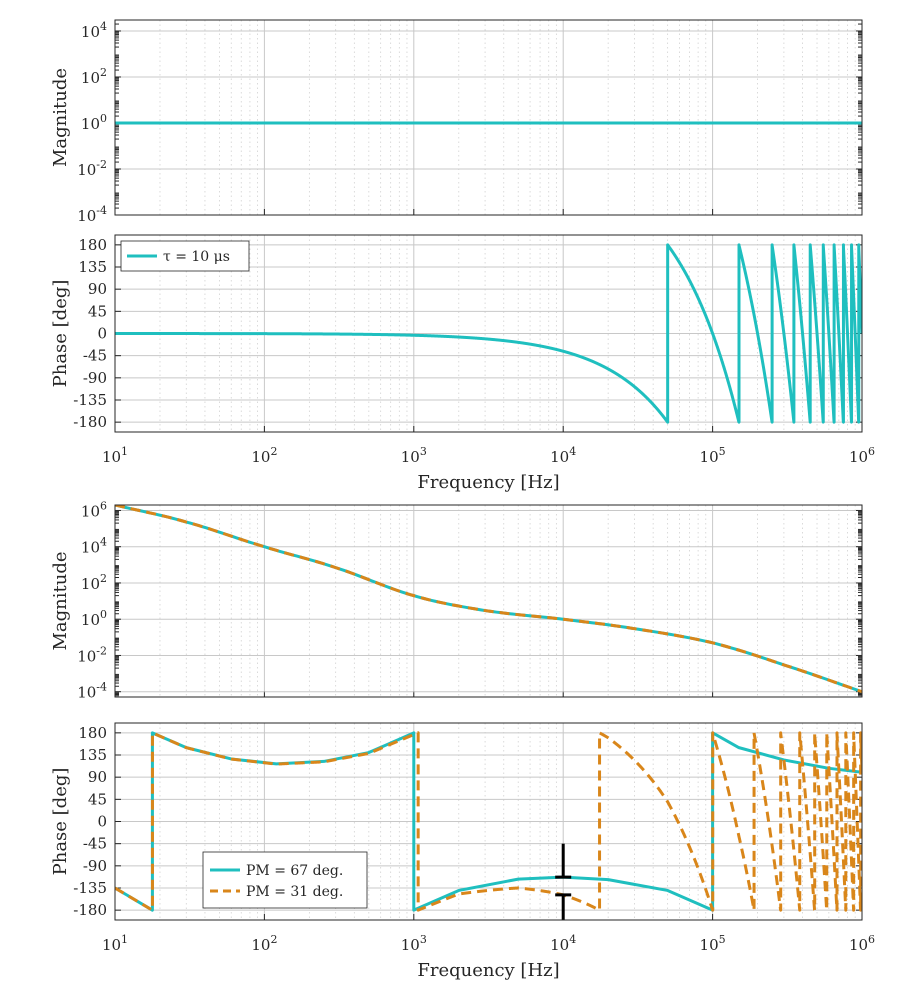 Image resolution: width=916 pixels, height=1005 pixels. What do you see at coordinates (196, 257) in the screenshot?
I see `legend-label: τ = 10 μs` at bounding box center [196, 257].